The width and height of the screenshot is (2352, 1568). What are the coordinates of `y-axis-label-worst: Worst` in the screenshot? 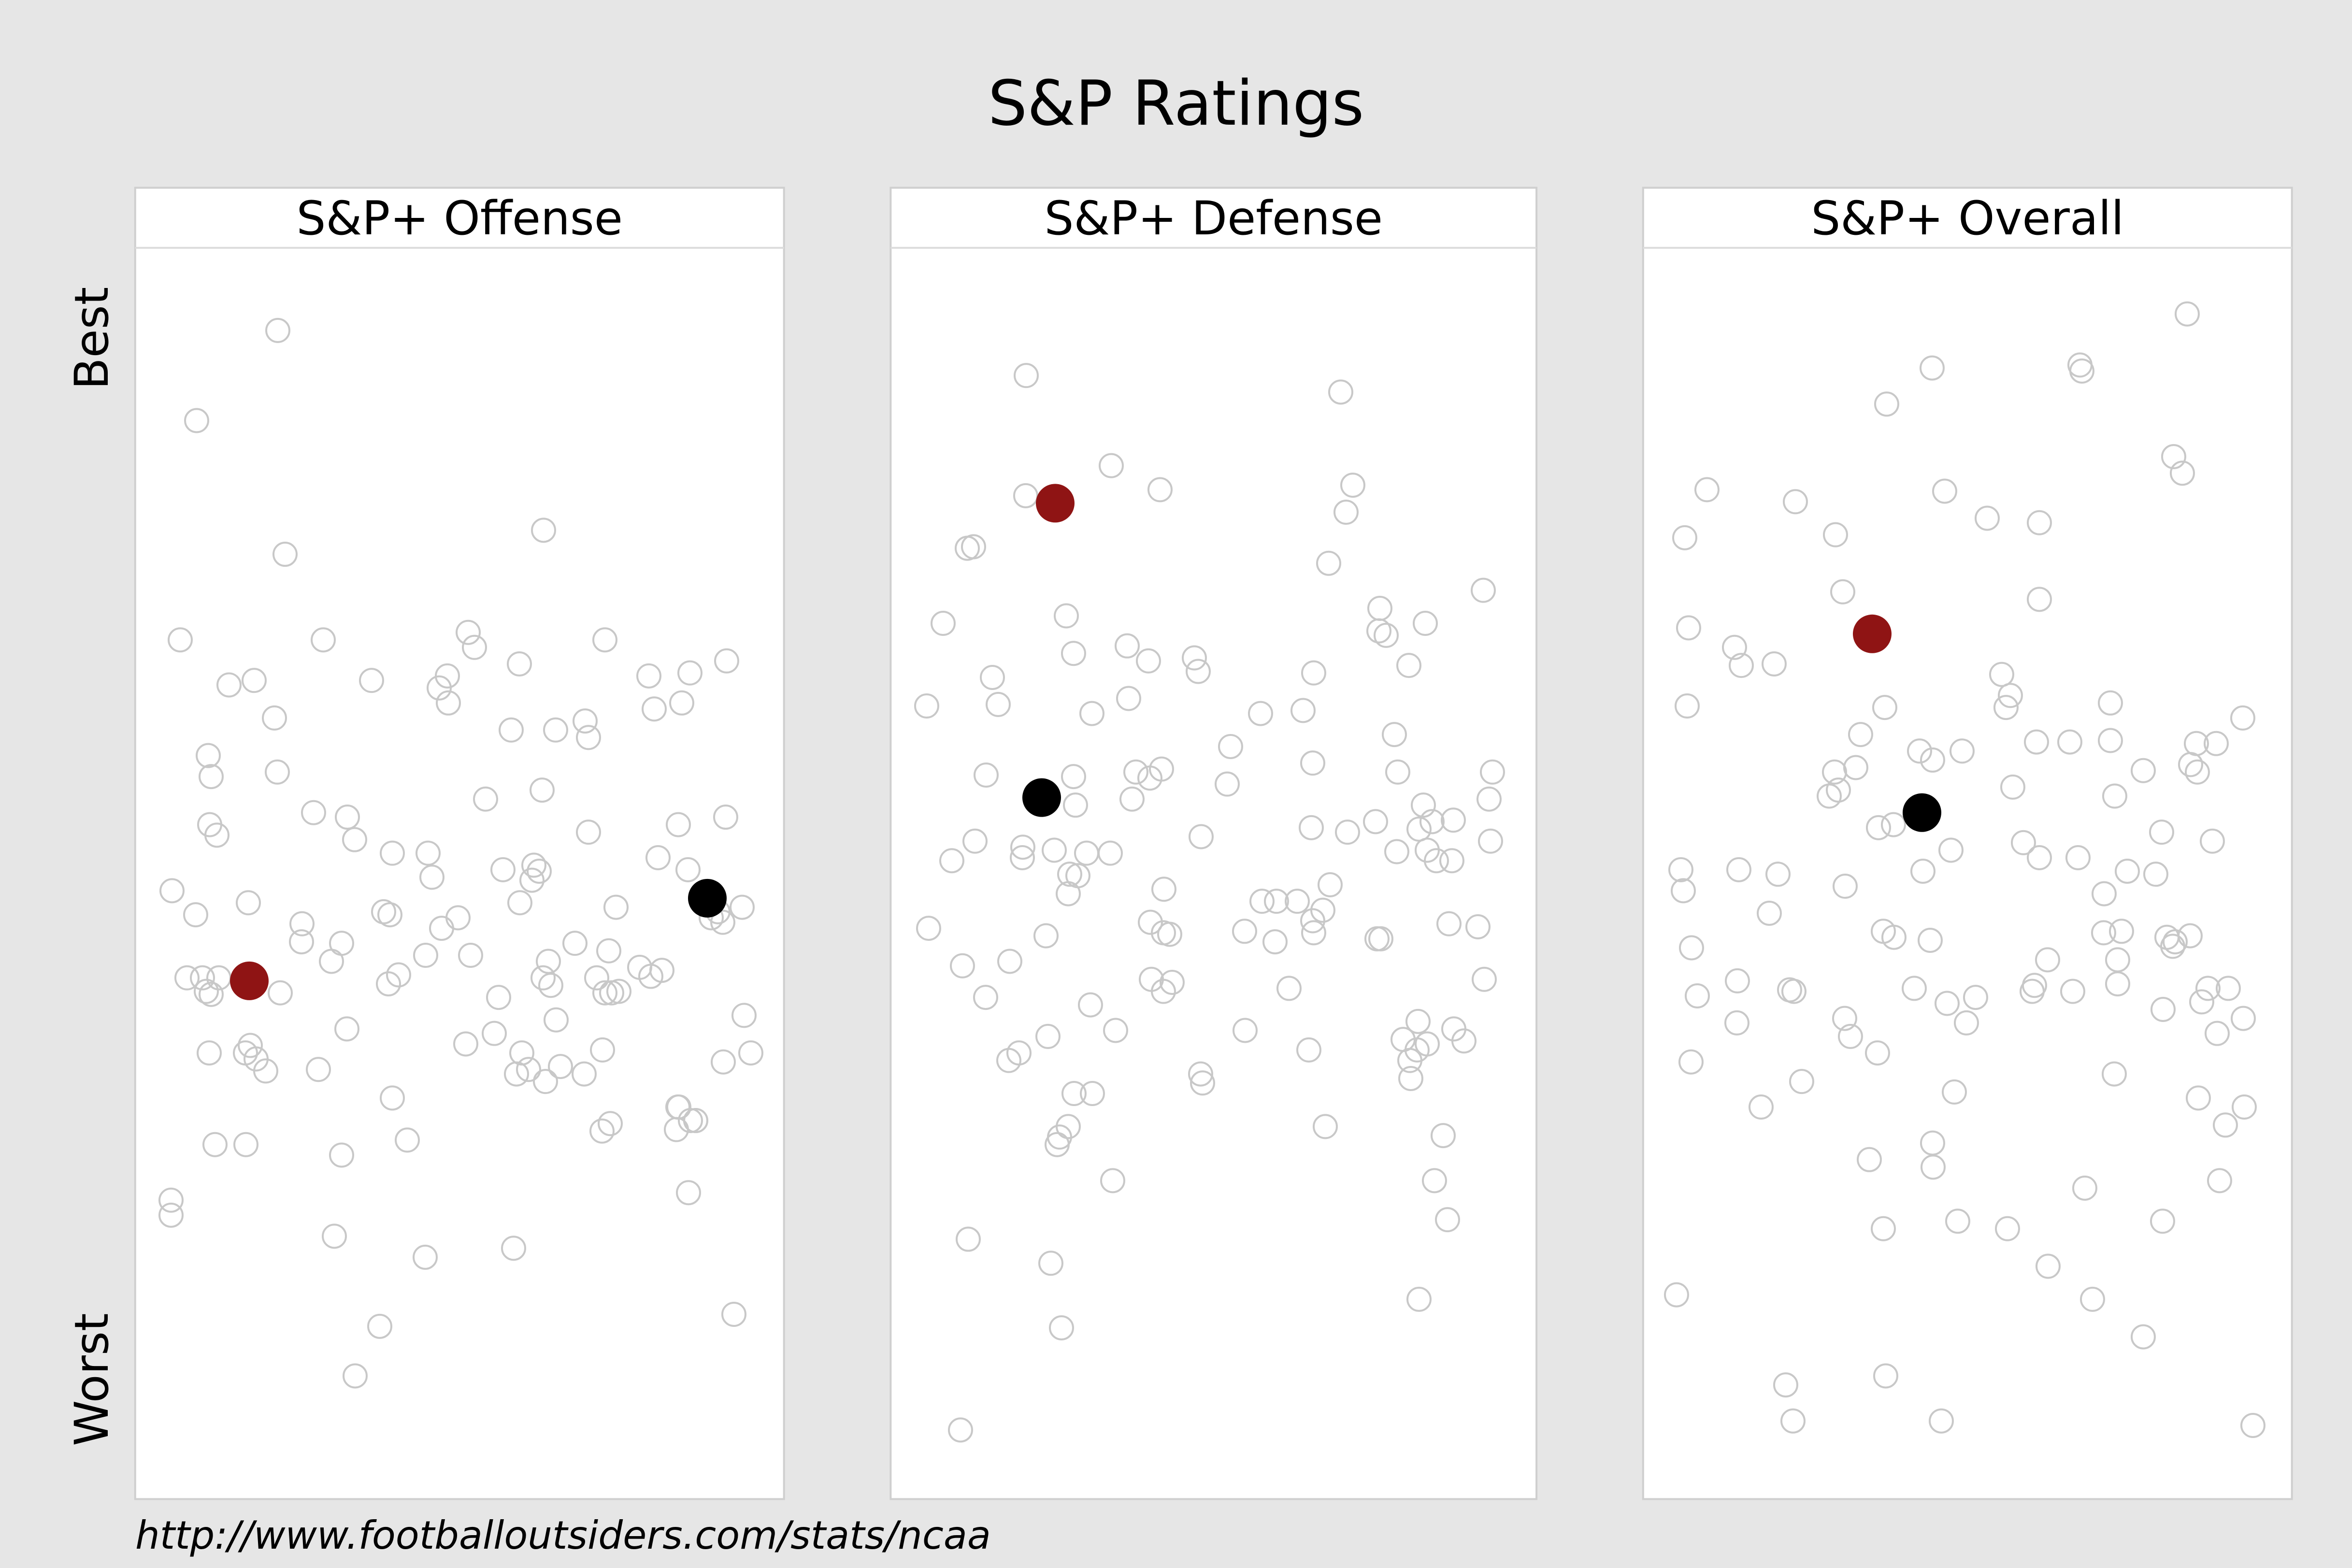 It's located at (92, 1379).